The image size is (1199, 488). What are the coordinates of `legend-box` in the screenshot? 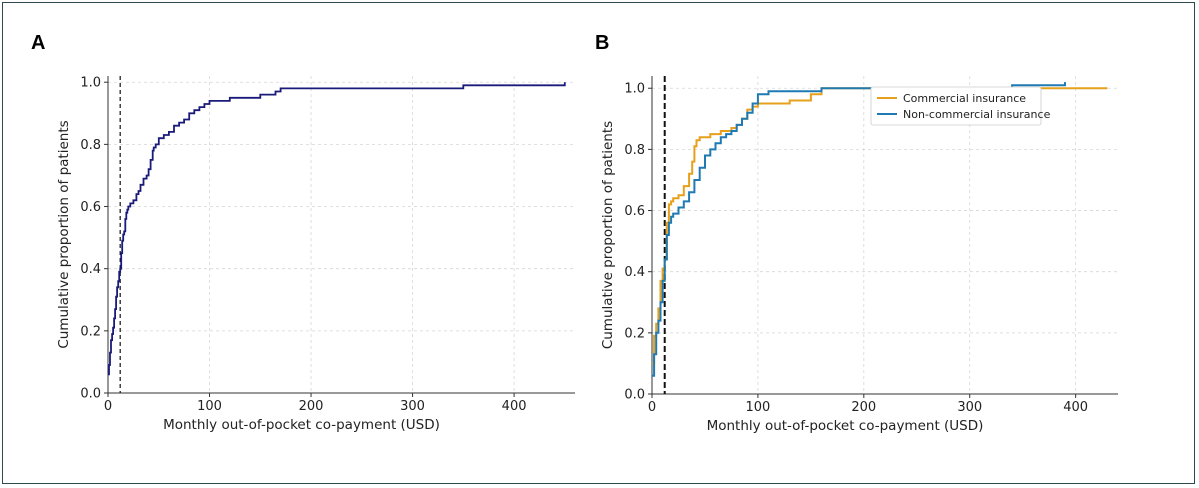 It's located at (956, 106).